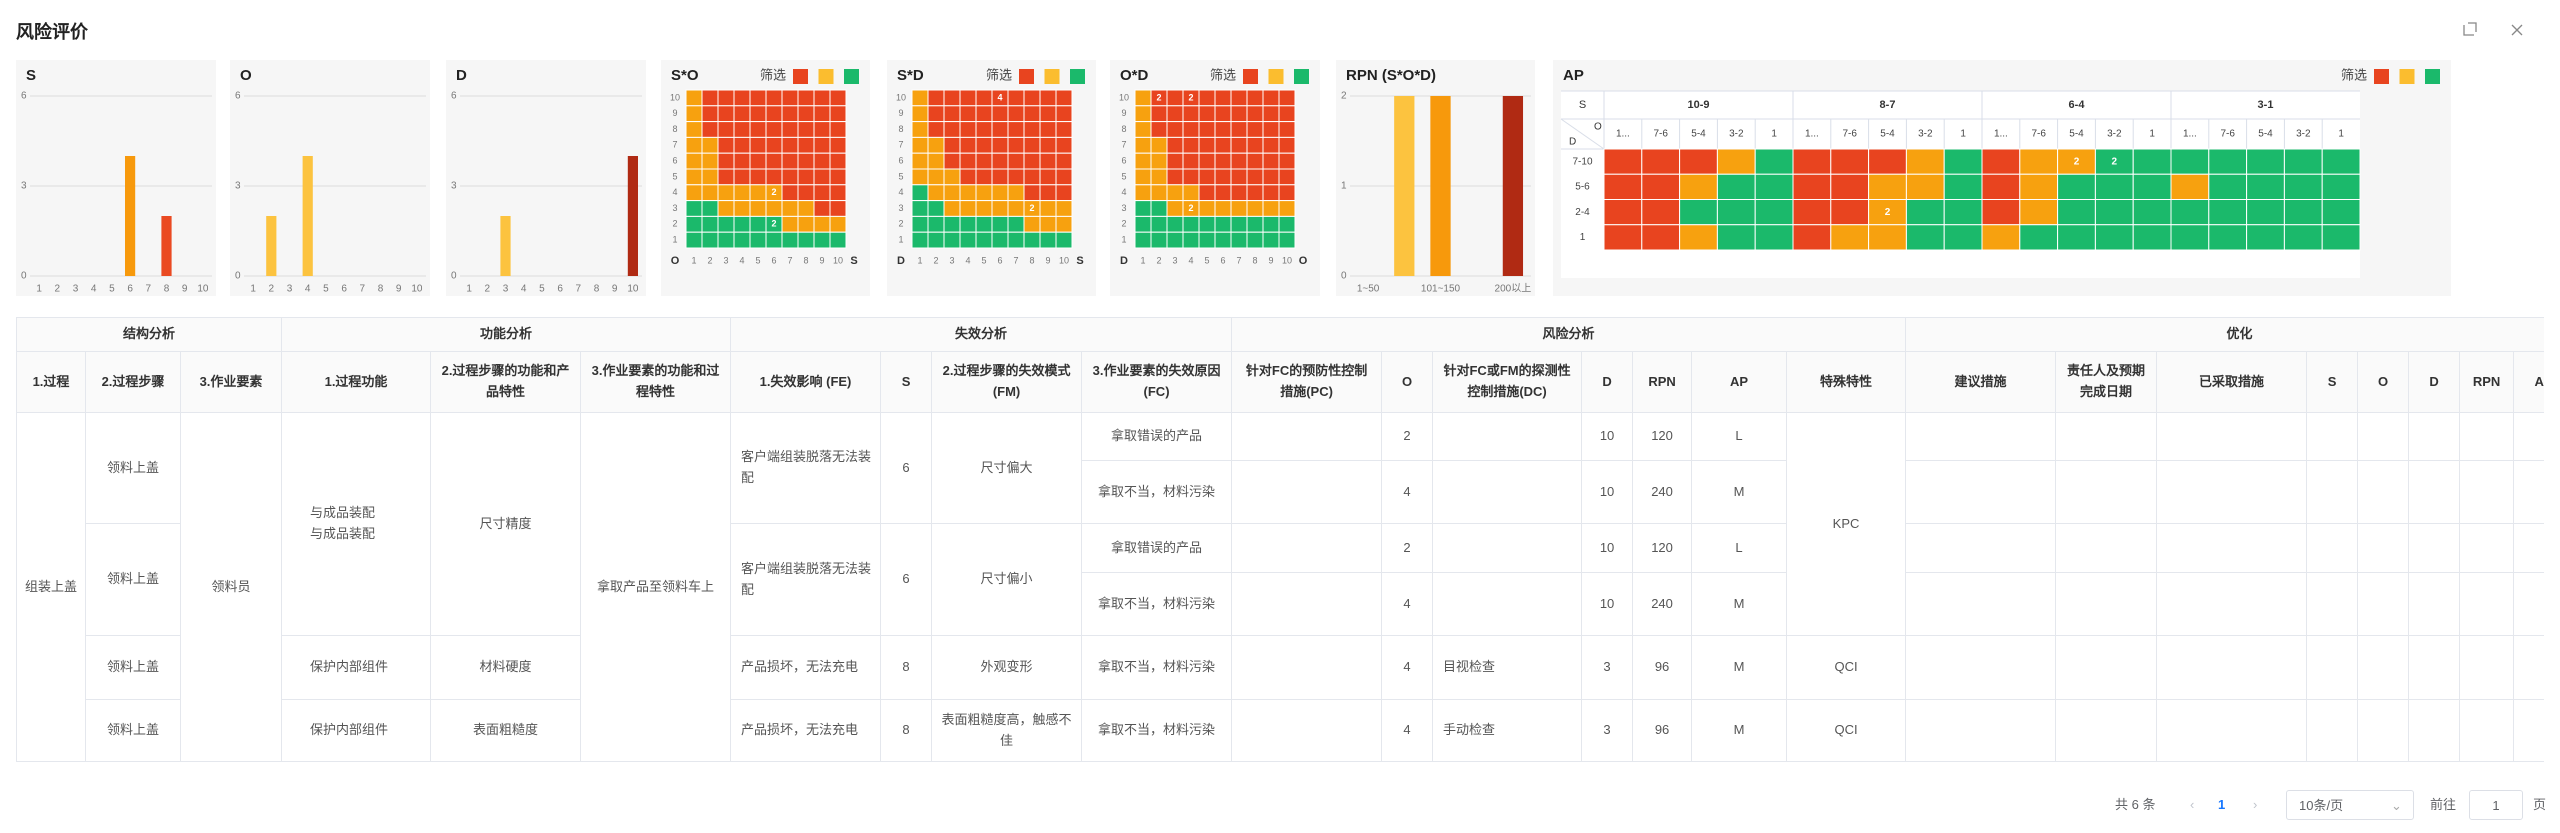 This screenshot has width=2560, height=833. Describe the element at coordinates (2517, 30) in the screenshot. I see `close-icon` at that location.